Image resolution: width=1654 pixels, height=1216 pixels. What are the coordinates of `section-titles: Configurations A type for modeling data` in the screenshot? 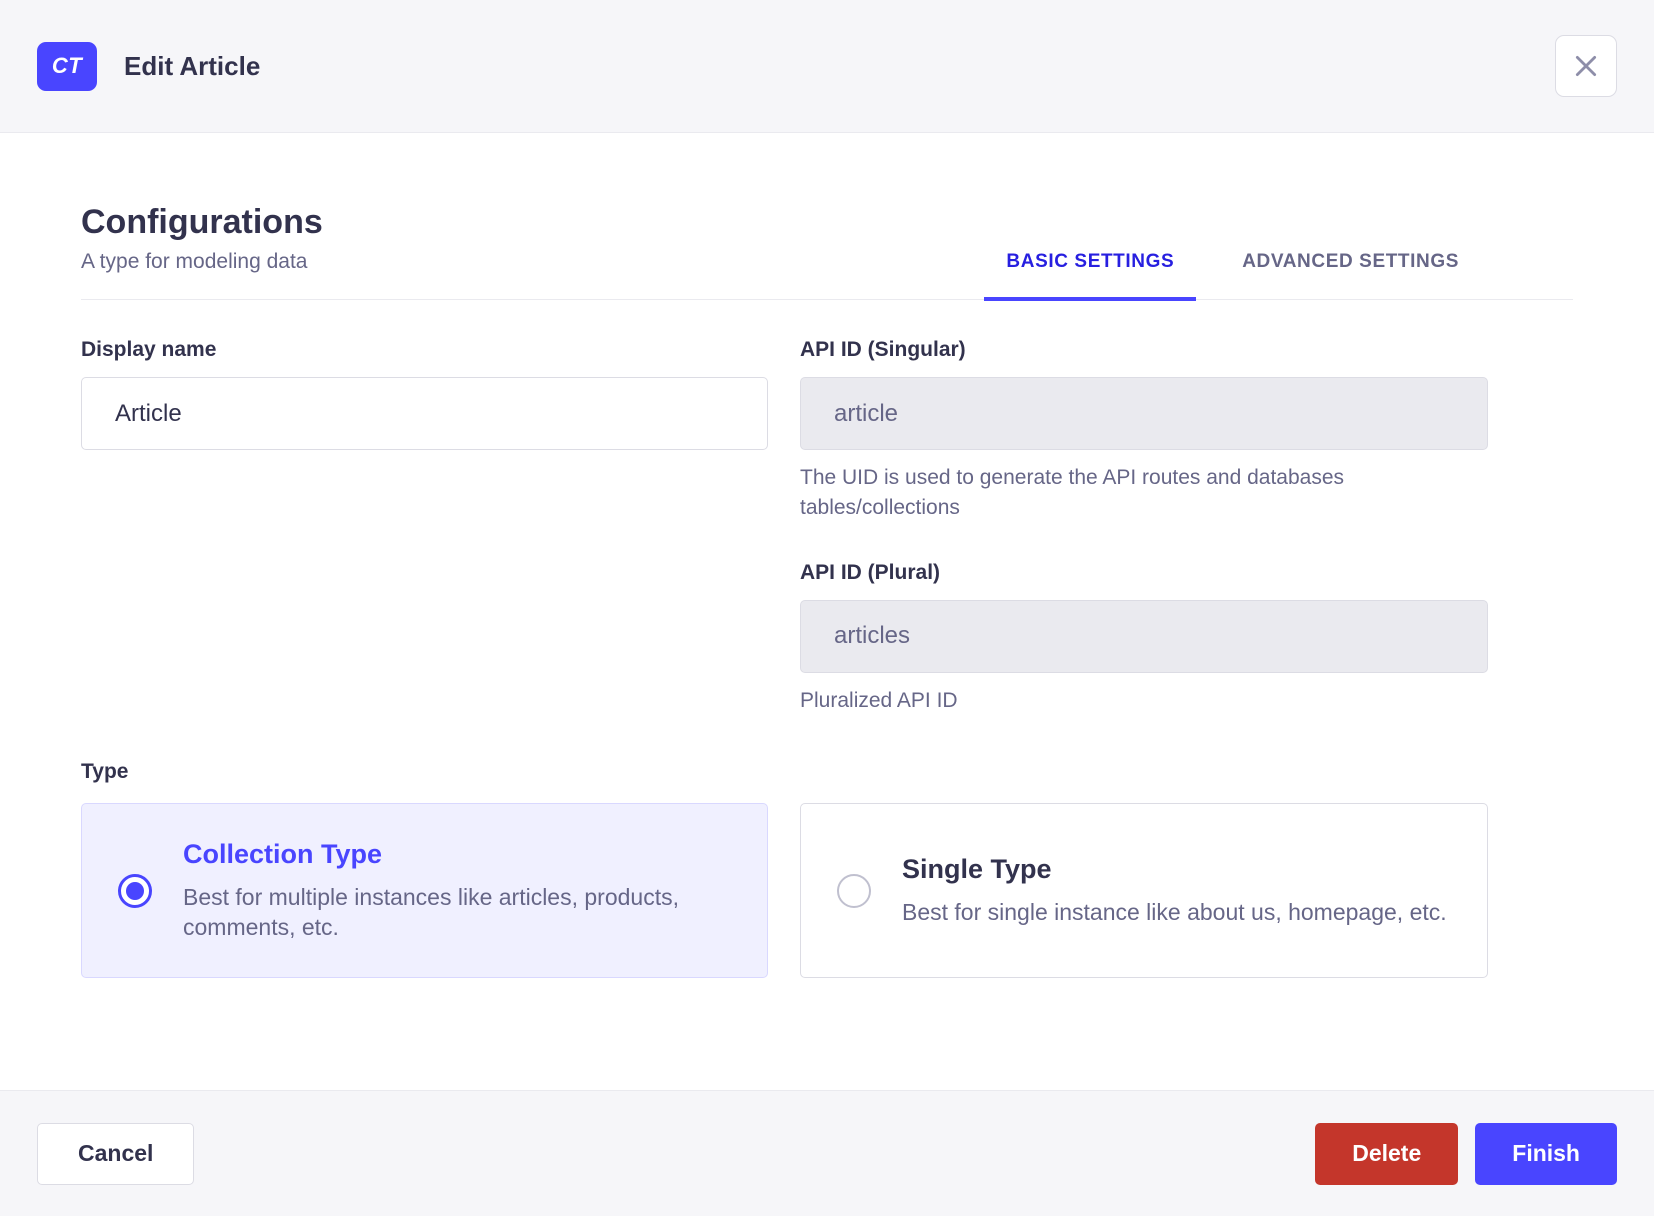 It's located at (202, 251).